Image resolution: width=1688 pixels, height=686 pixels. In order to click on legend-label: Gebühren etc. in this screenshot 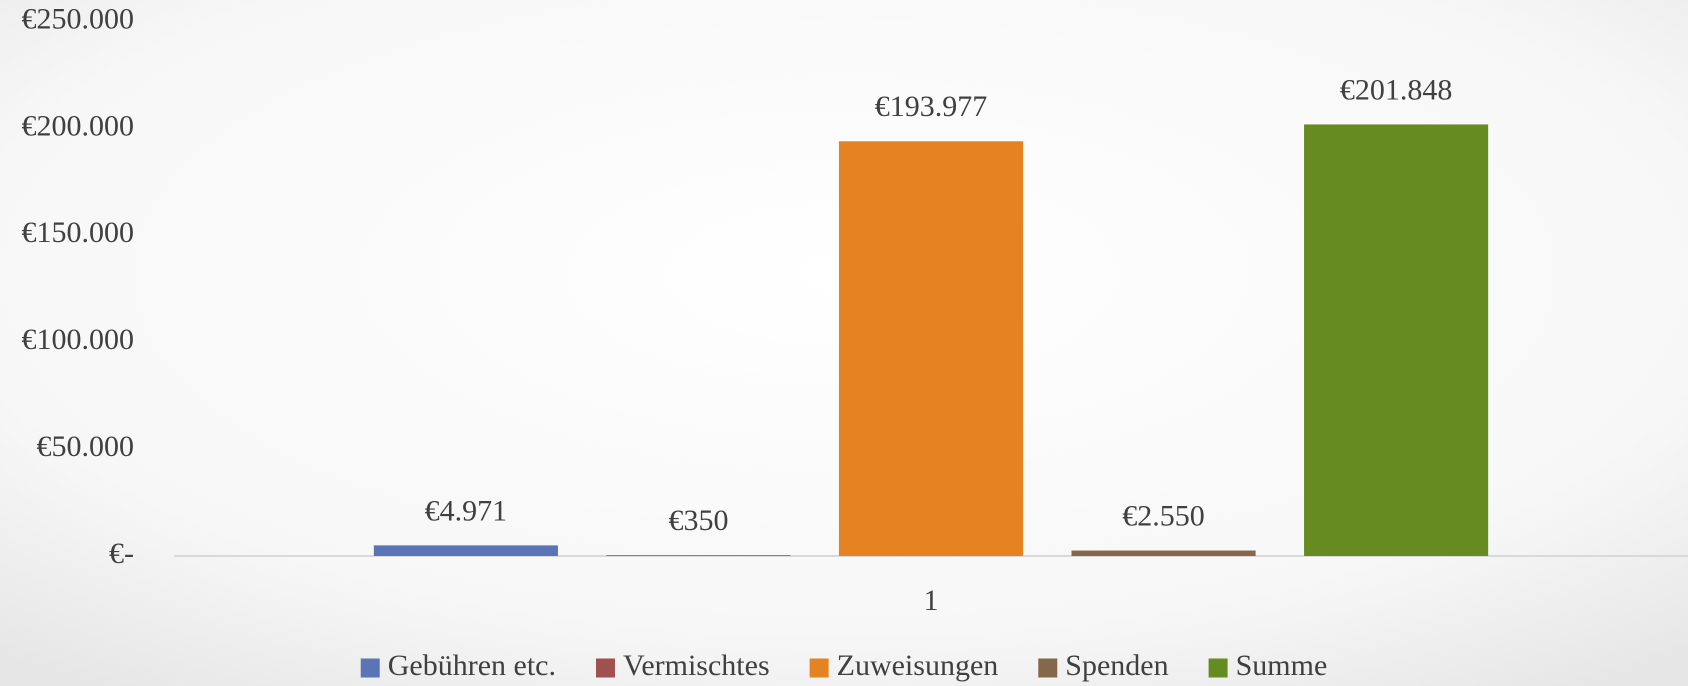, I will do `click(472, 665)`.